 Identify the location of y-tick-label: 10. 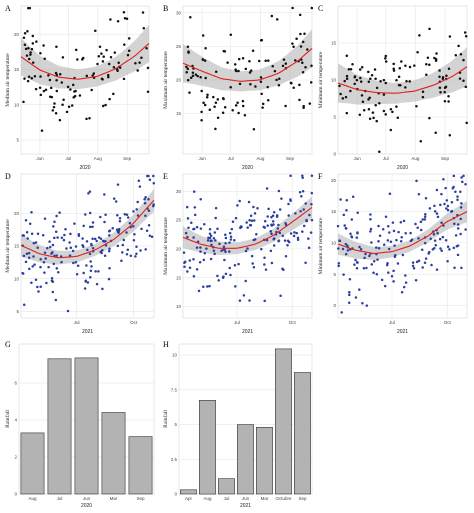
(334, 242).